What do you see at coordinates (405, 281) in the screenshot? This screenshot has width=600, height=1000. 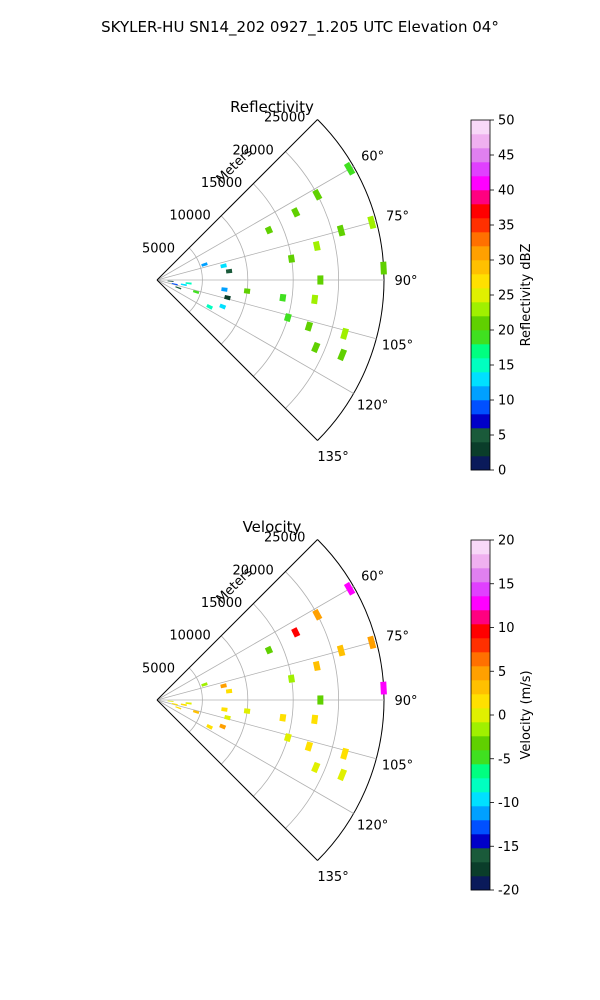 I see `angle-tick-label: 90°` at bounding box center [405, 281].